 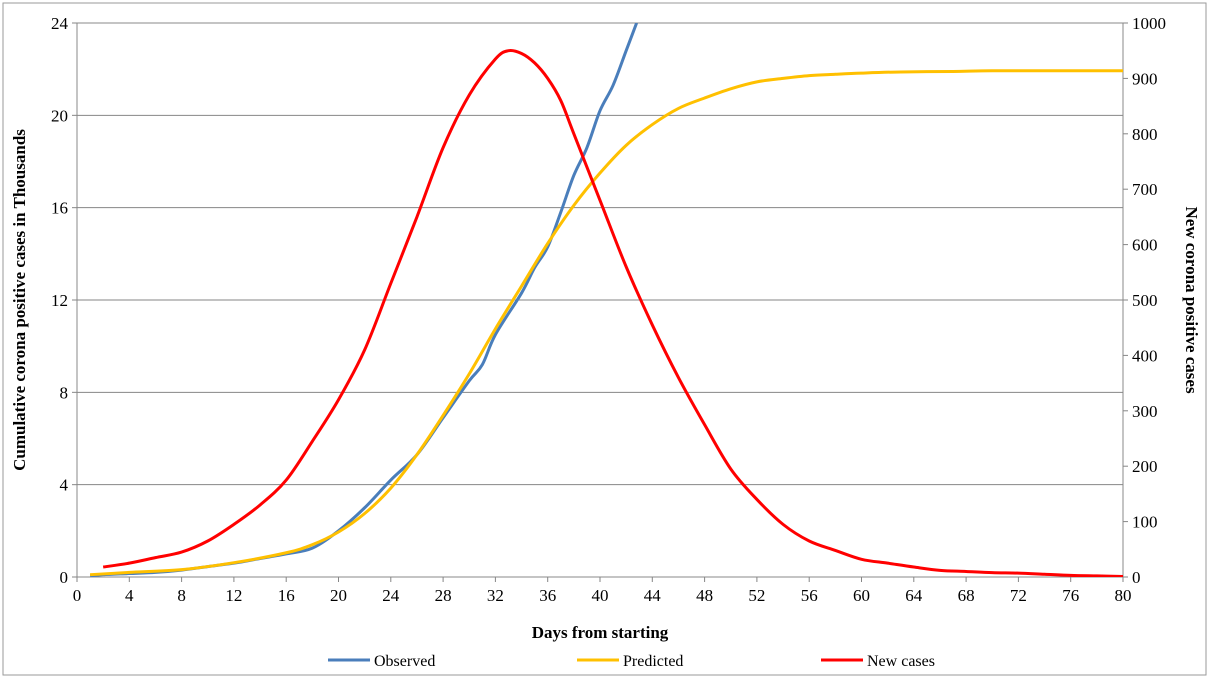 What do you see at coordinates (600, 632) in the screenshot?
I see `x-axis-title: Days from starting` at bounding box center [600, 632].